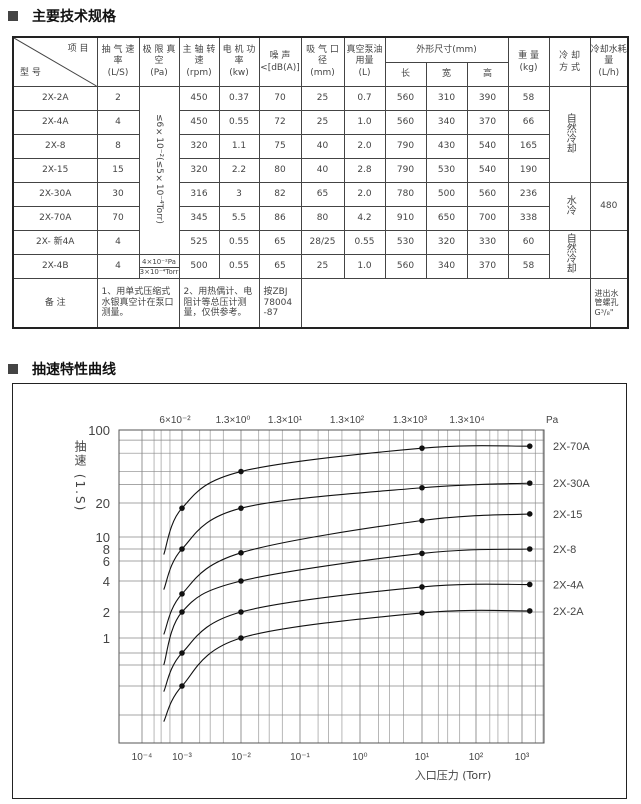 This screenshot has height=804, width=641. Describe the element at coordinates (118, 55) in the screenshot. I see `header-label: 抽 气 速 率` at that location.